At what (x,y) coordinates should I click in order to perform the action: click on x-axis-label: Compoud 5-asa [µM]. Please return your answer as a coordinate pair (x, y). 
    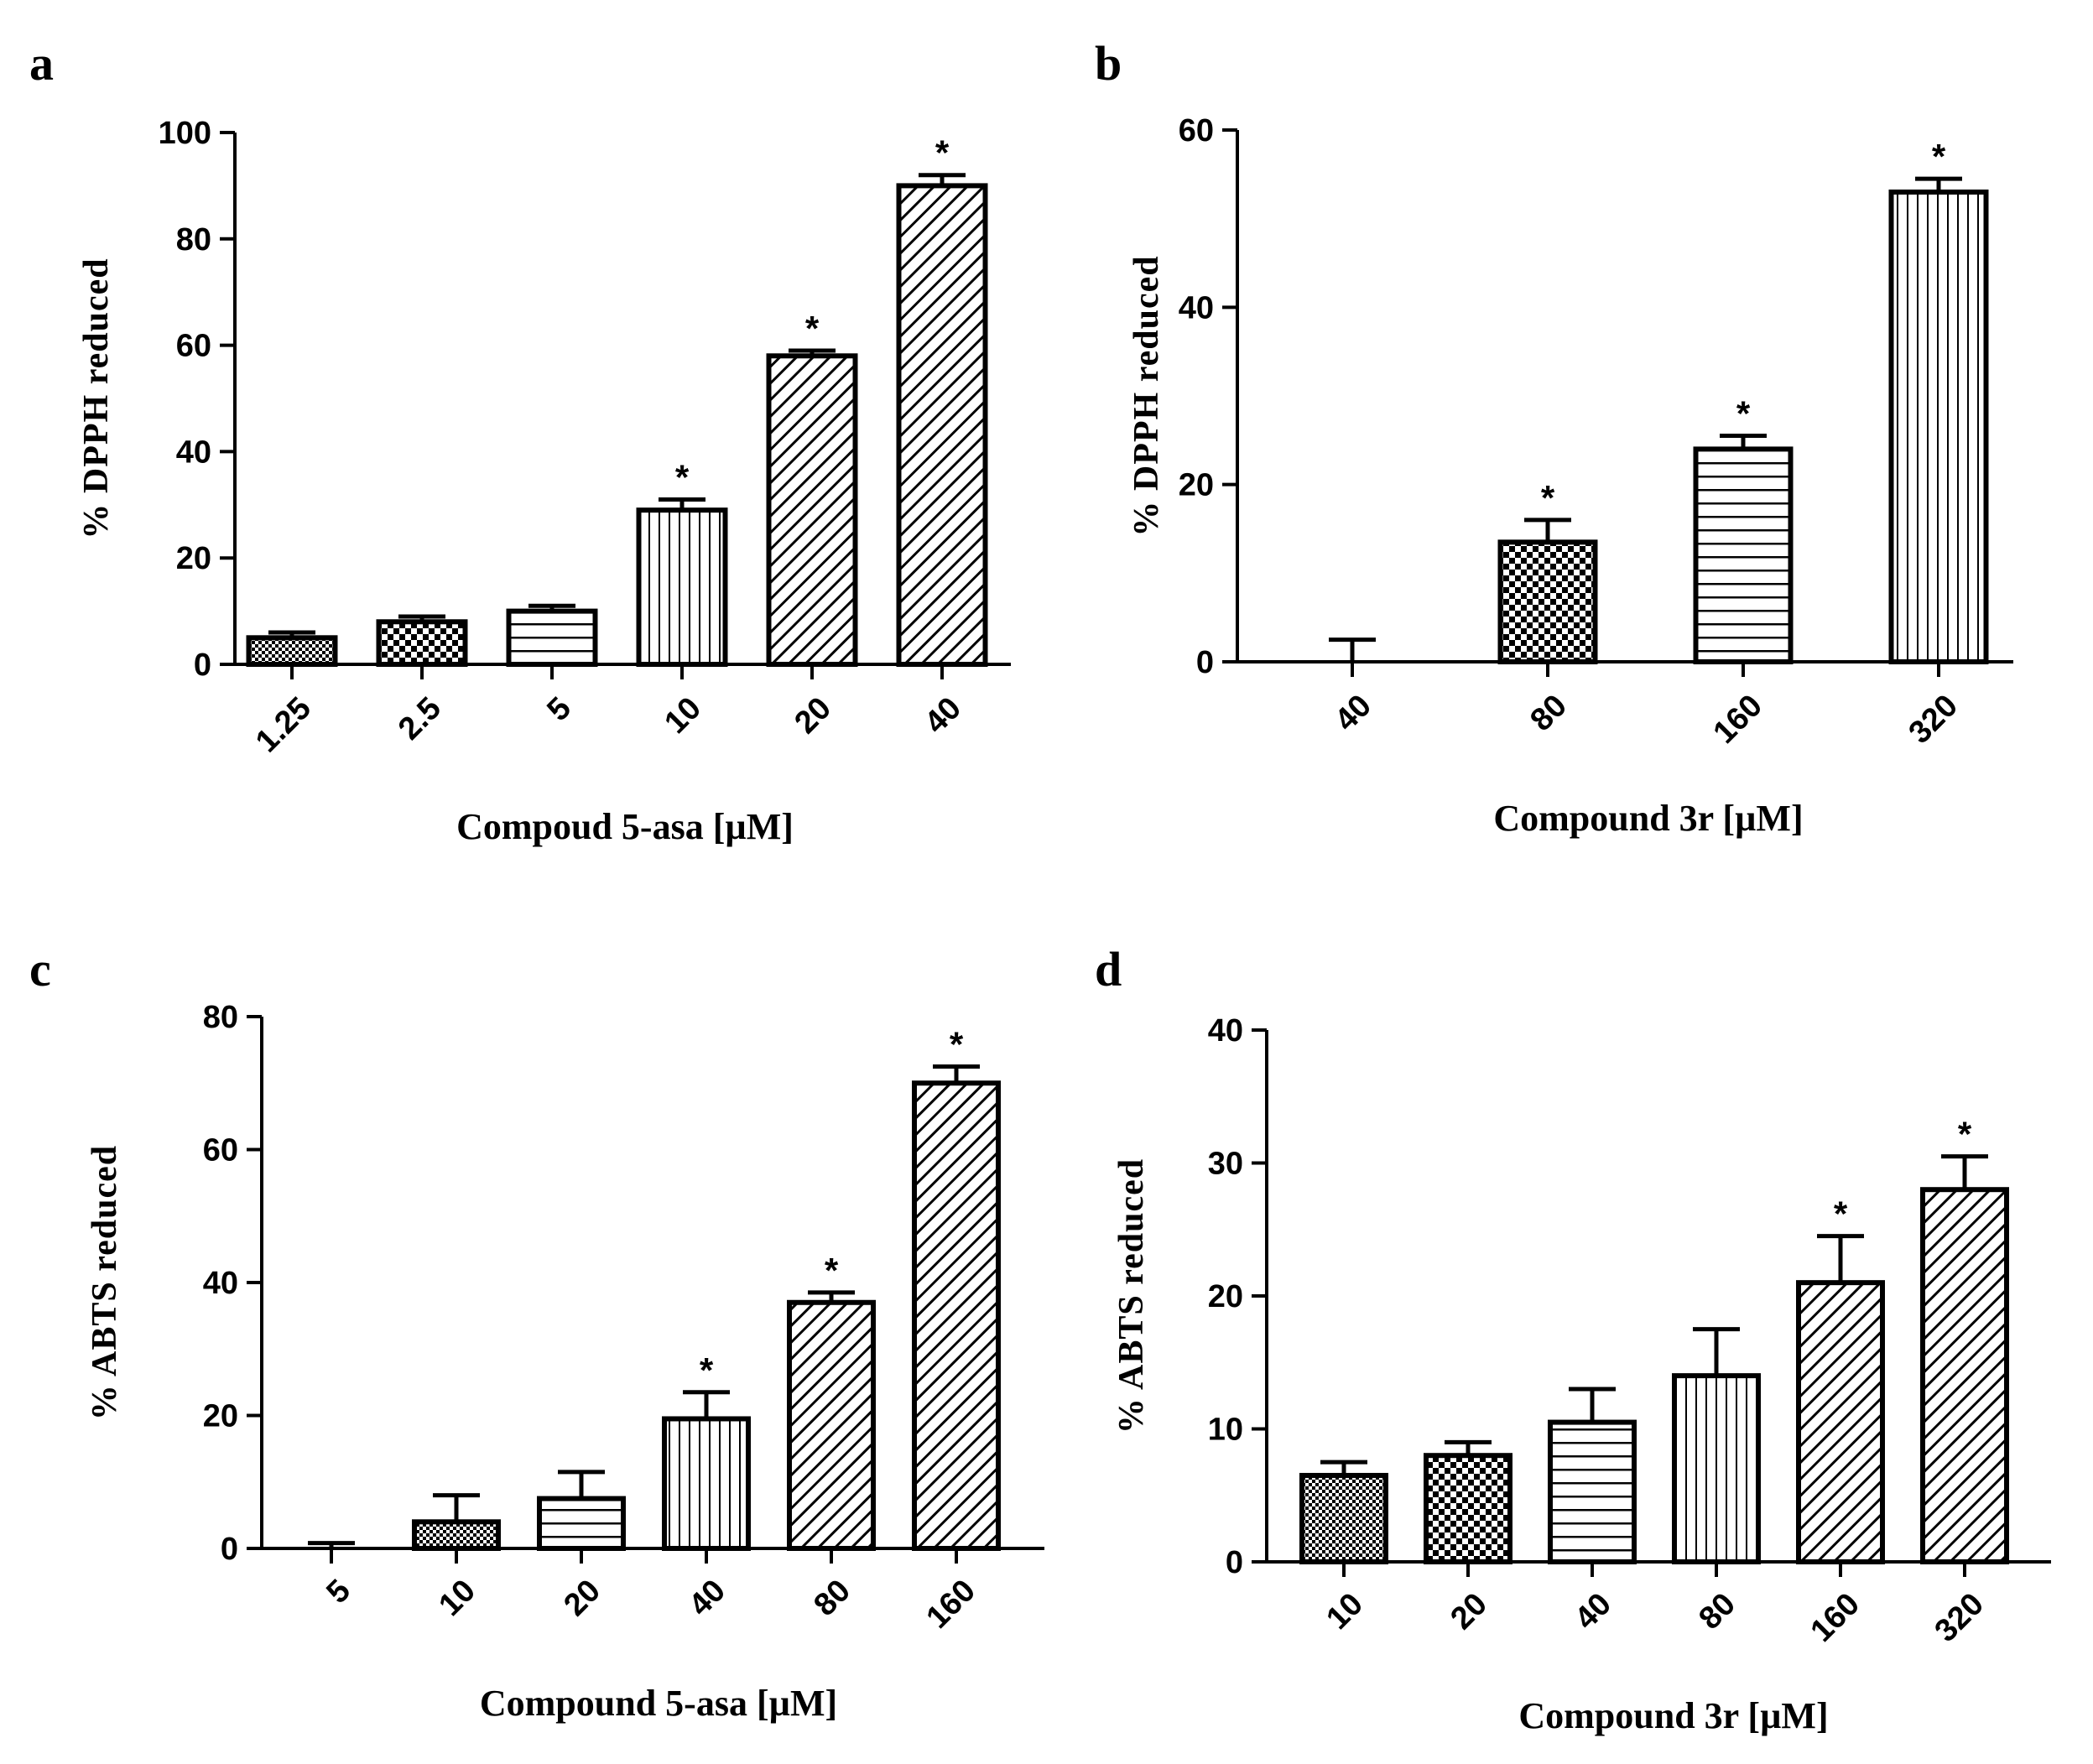
    Looking at the image, I should click on (625, 826).